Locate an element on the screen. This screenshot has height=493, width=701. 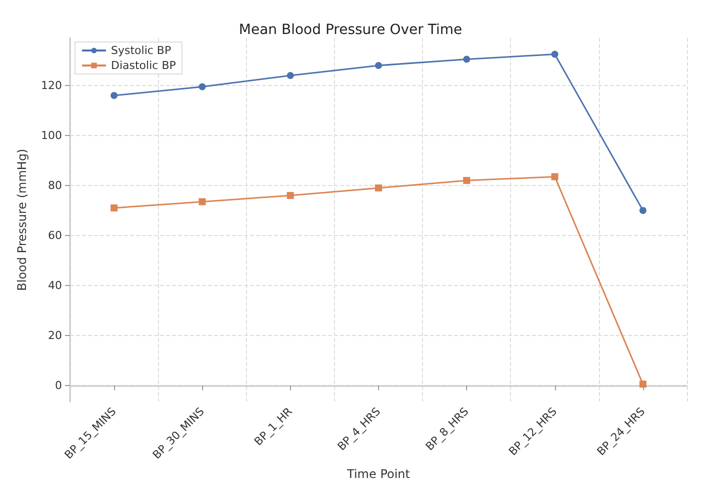
y-tick-label: 40 is located at coordinates (55, 285).